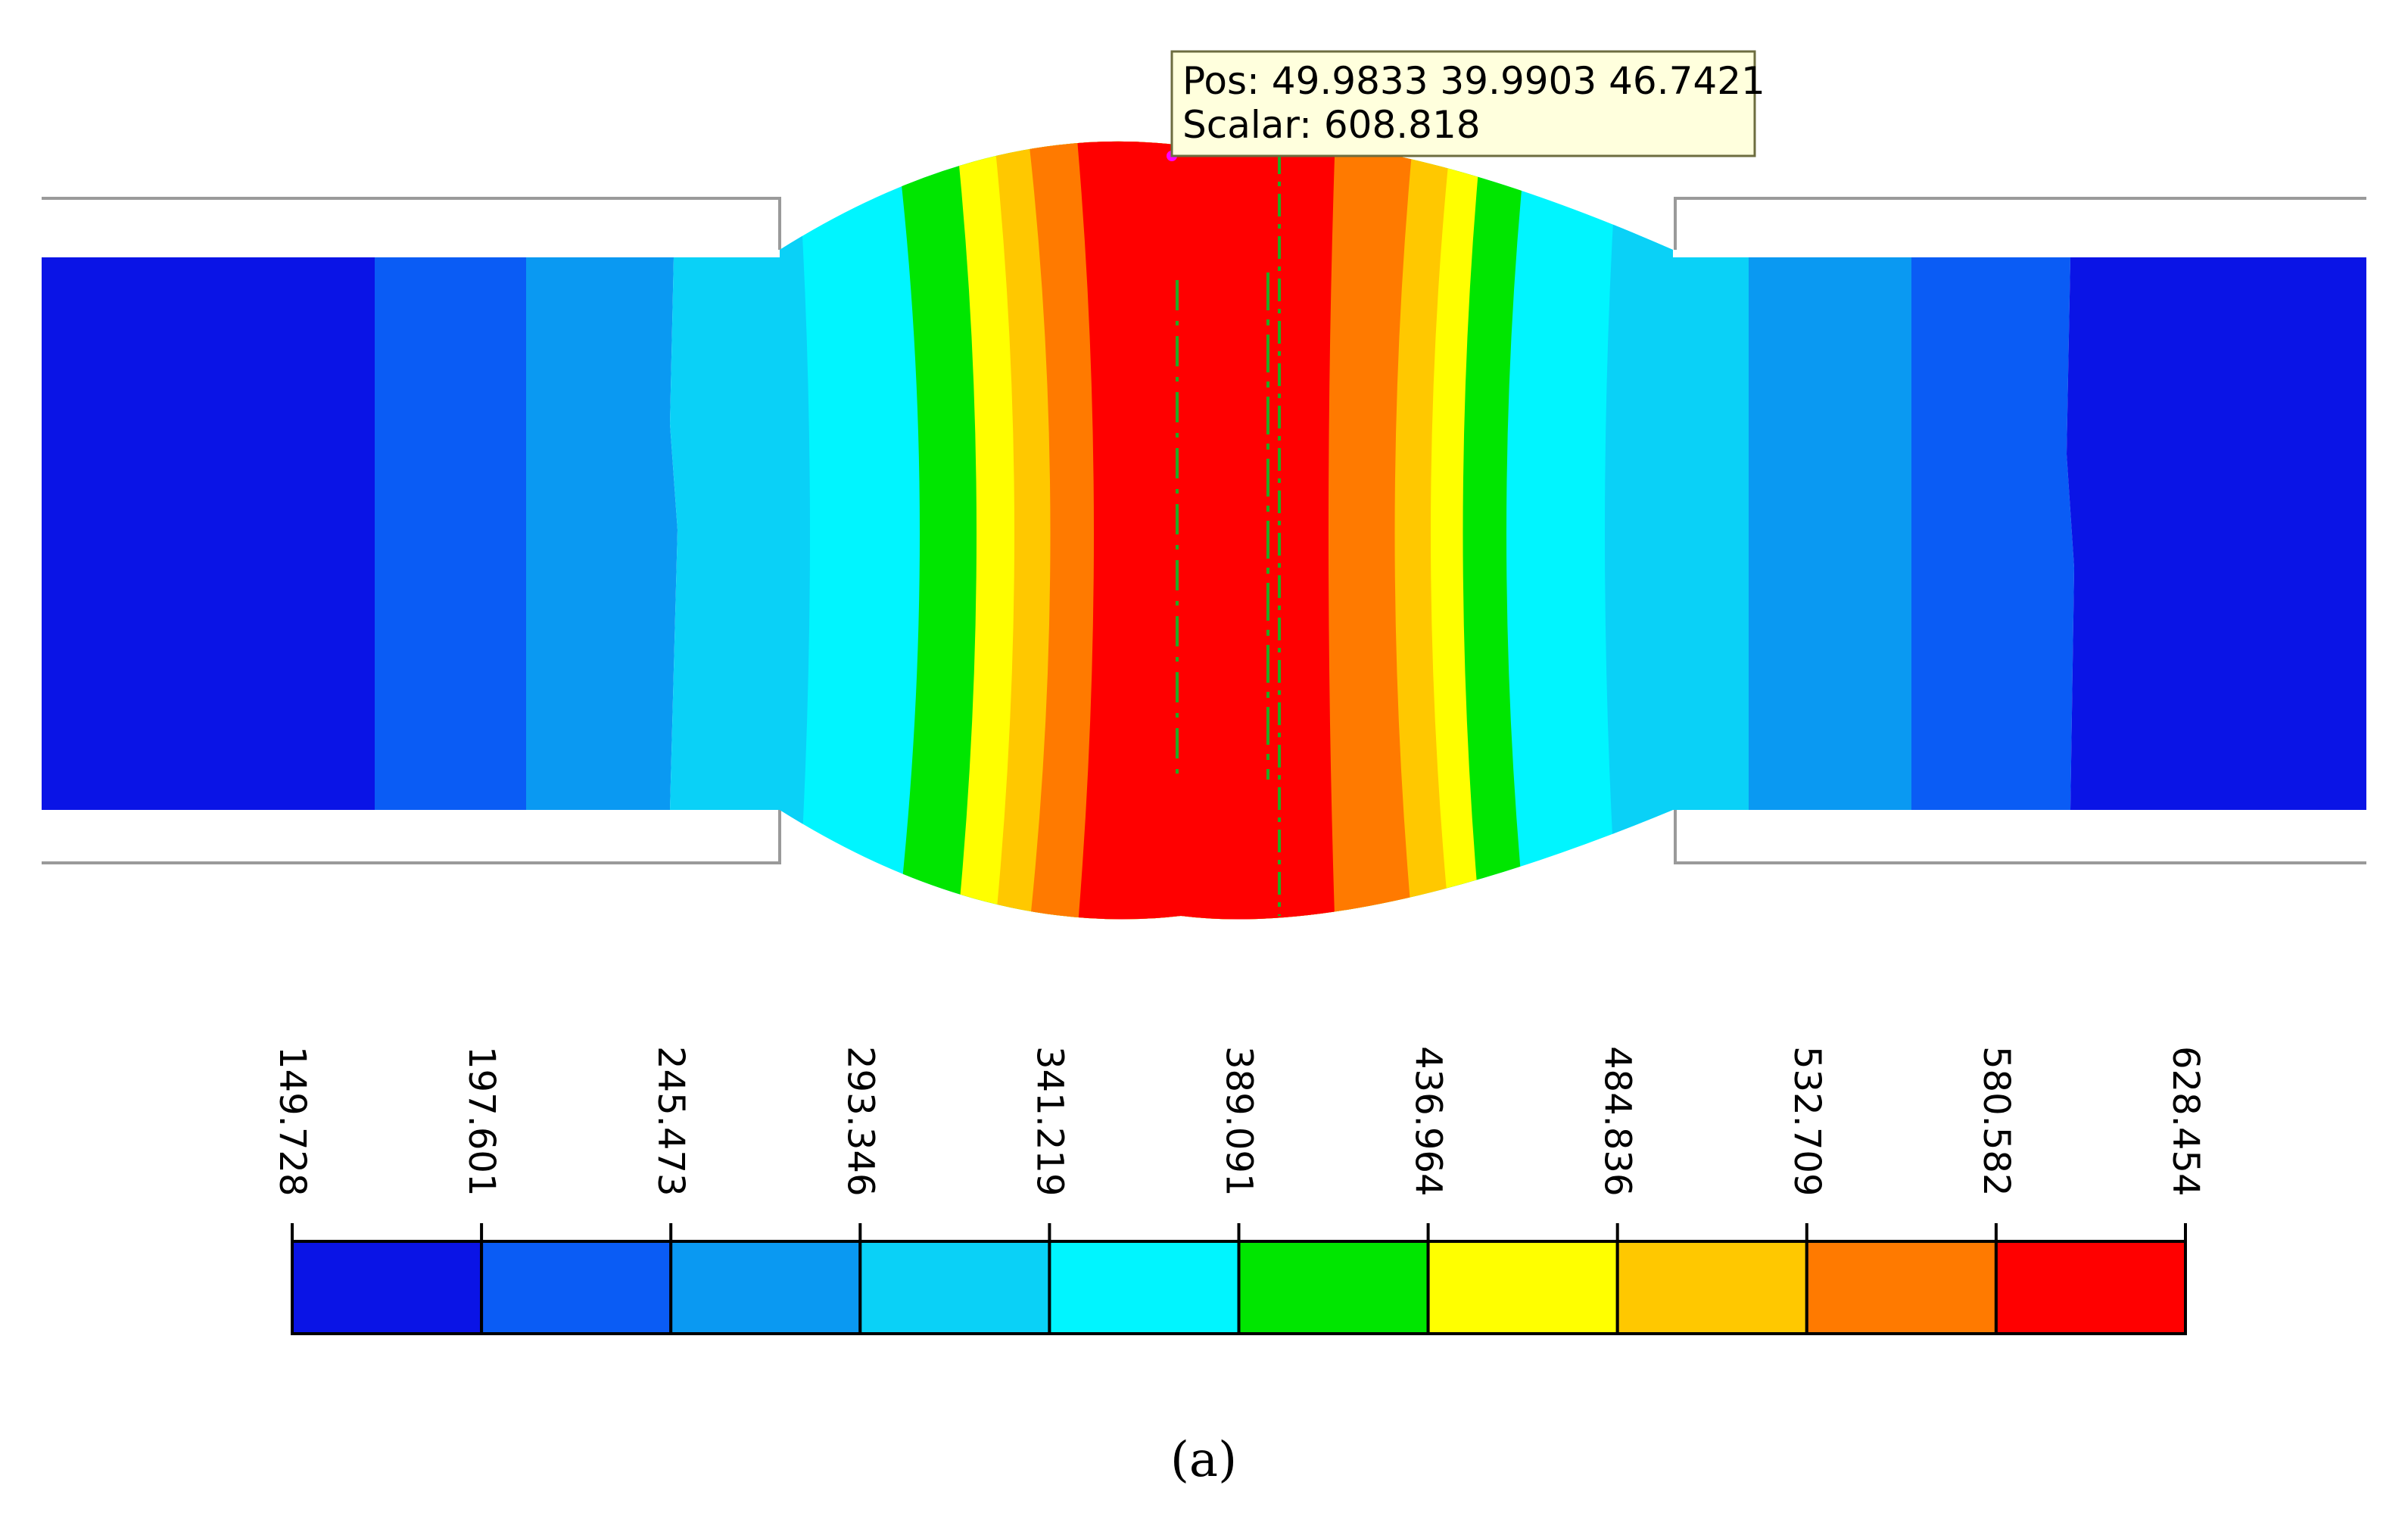 The image size is (2408, 1532). What do you see at coordinates (1403, 125) in the screenshot?
I see `tooltip-scalar-value: 608.818` at bounding box center [1403, 125].